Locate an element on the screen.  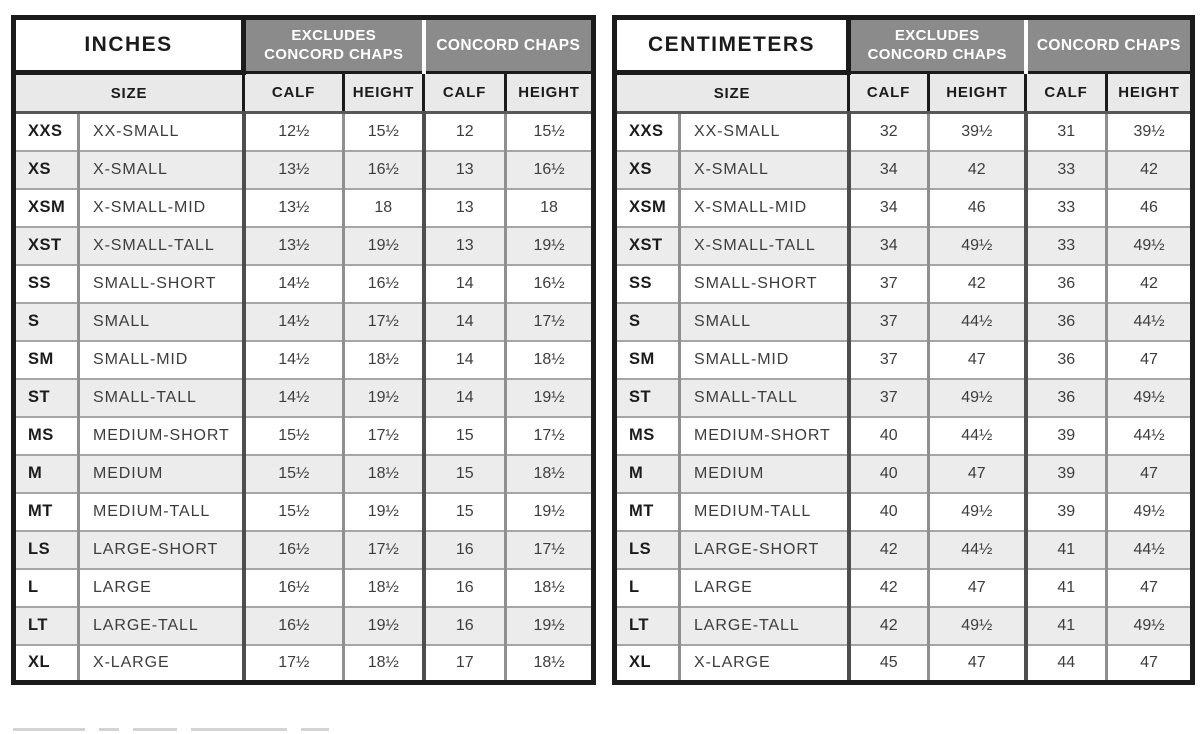
size-name-cell: SMALL-SHORT is located at coordinates (160, 283).